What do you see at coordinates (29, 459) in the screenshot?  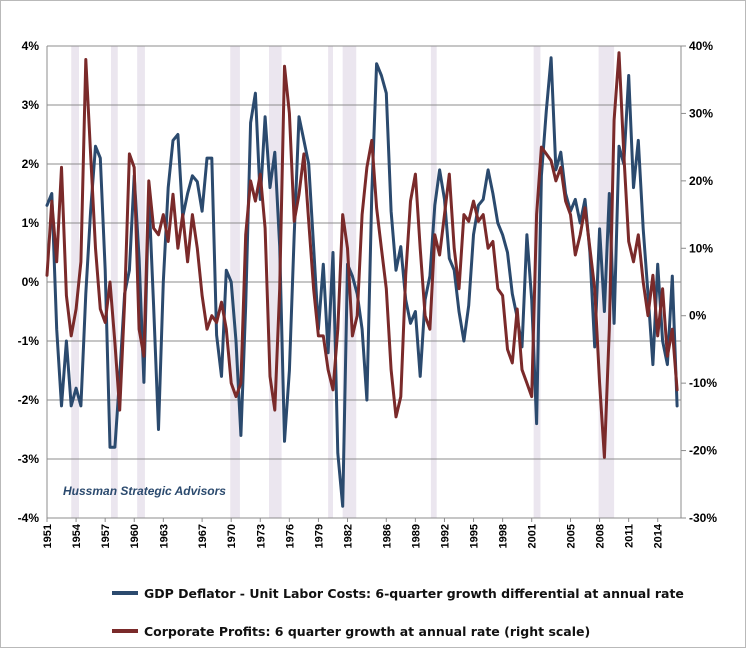 I see `left-tick-label: -3%` at bounding box center [29, 459].